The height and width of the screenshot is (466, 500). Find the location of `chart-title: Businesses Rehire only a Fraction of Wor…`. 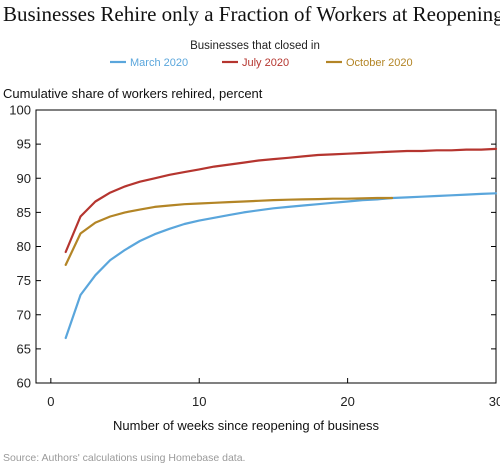

chart-title: Businesses Rehire only a Fraction of Wor… is located at coordinates (251, 14).